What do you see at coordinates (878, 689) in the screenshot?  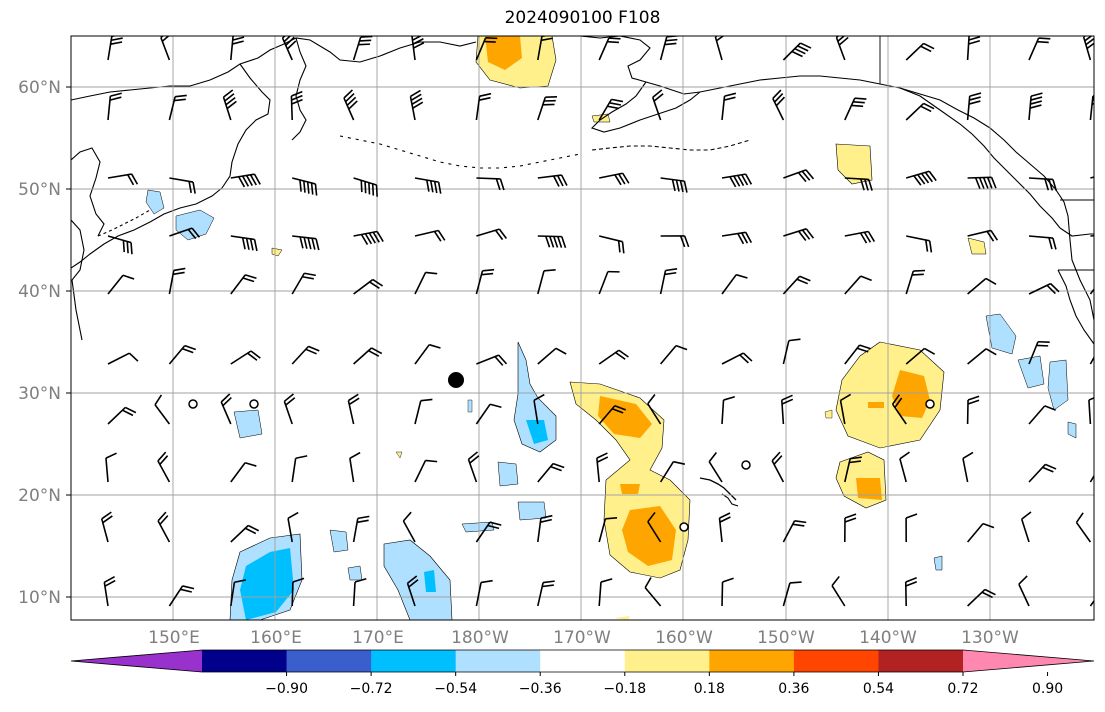 I see `colorbar-tick-label: 0.54` at bounding box center [878, 689].